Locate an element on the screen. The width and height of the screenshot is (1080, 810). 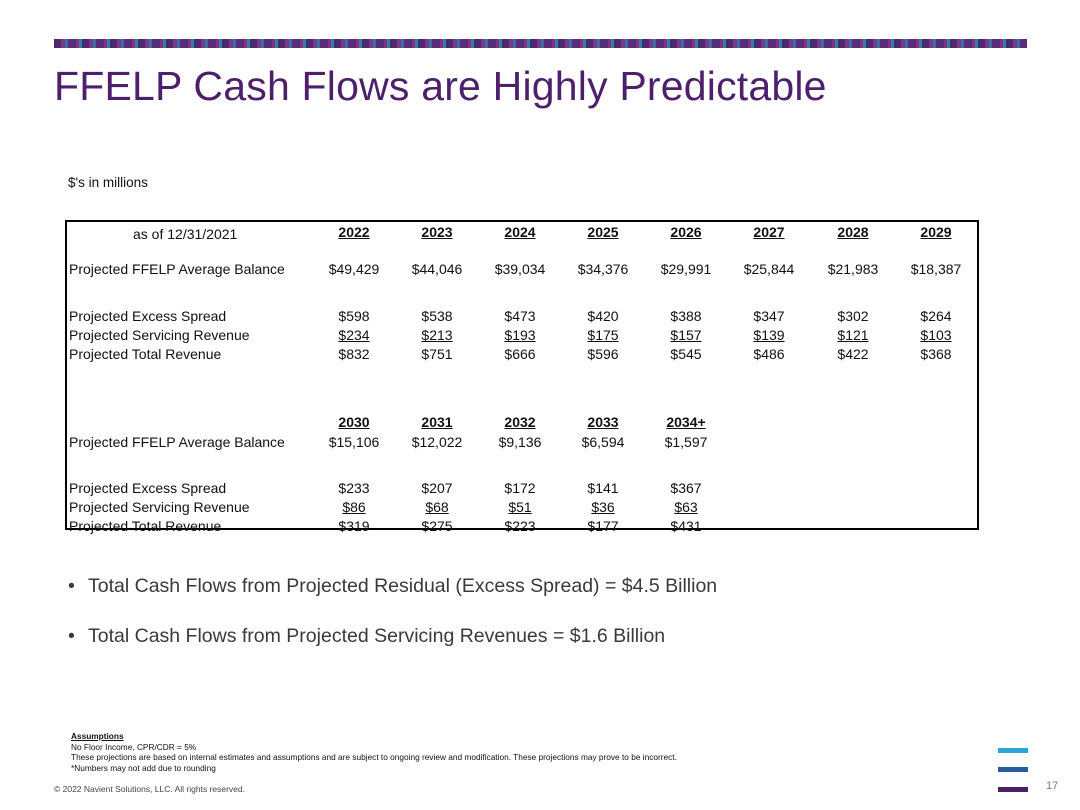
bottom-value-cell: $9,136 is located at coordinates (520, 442).